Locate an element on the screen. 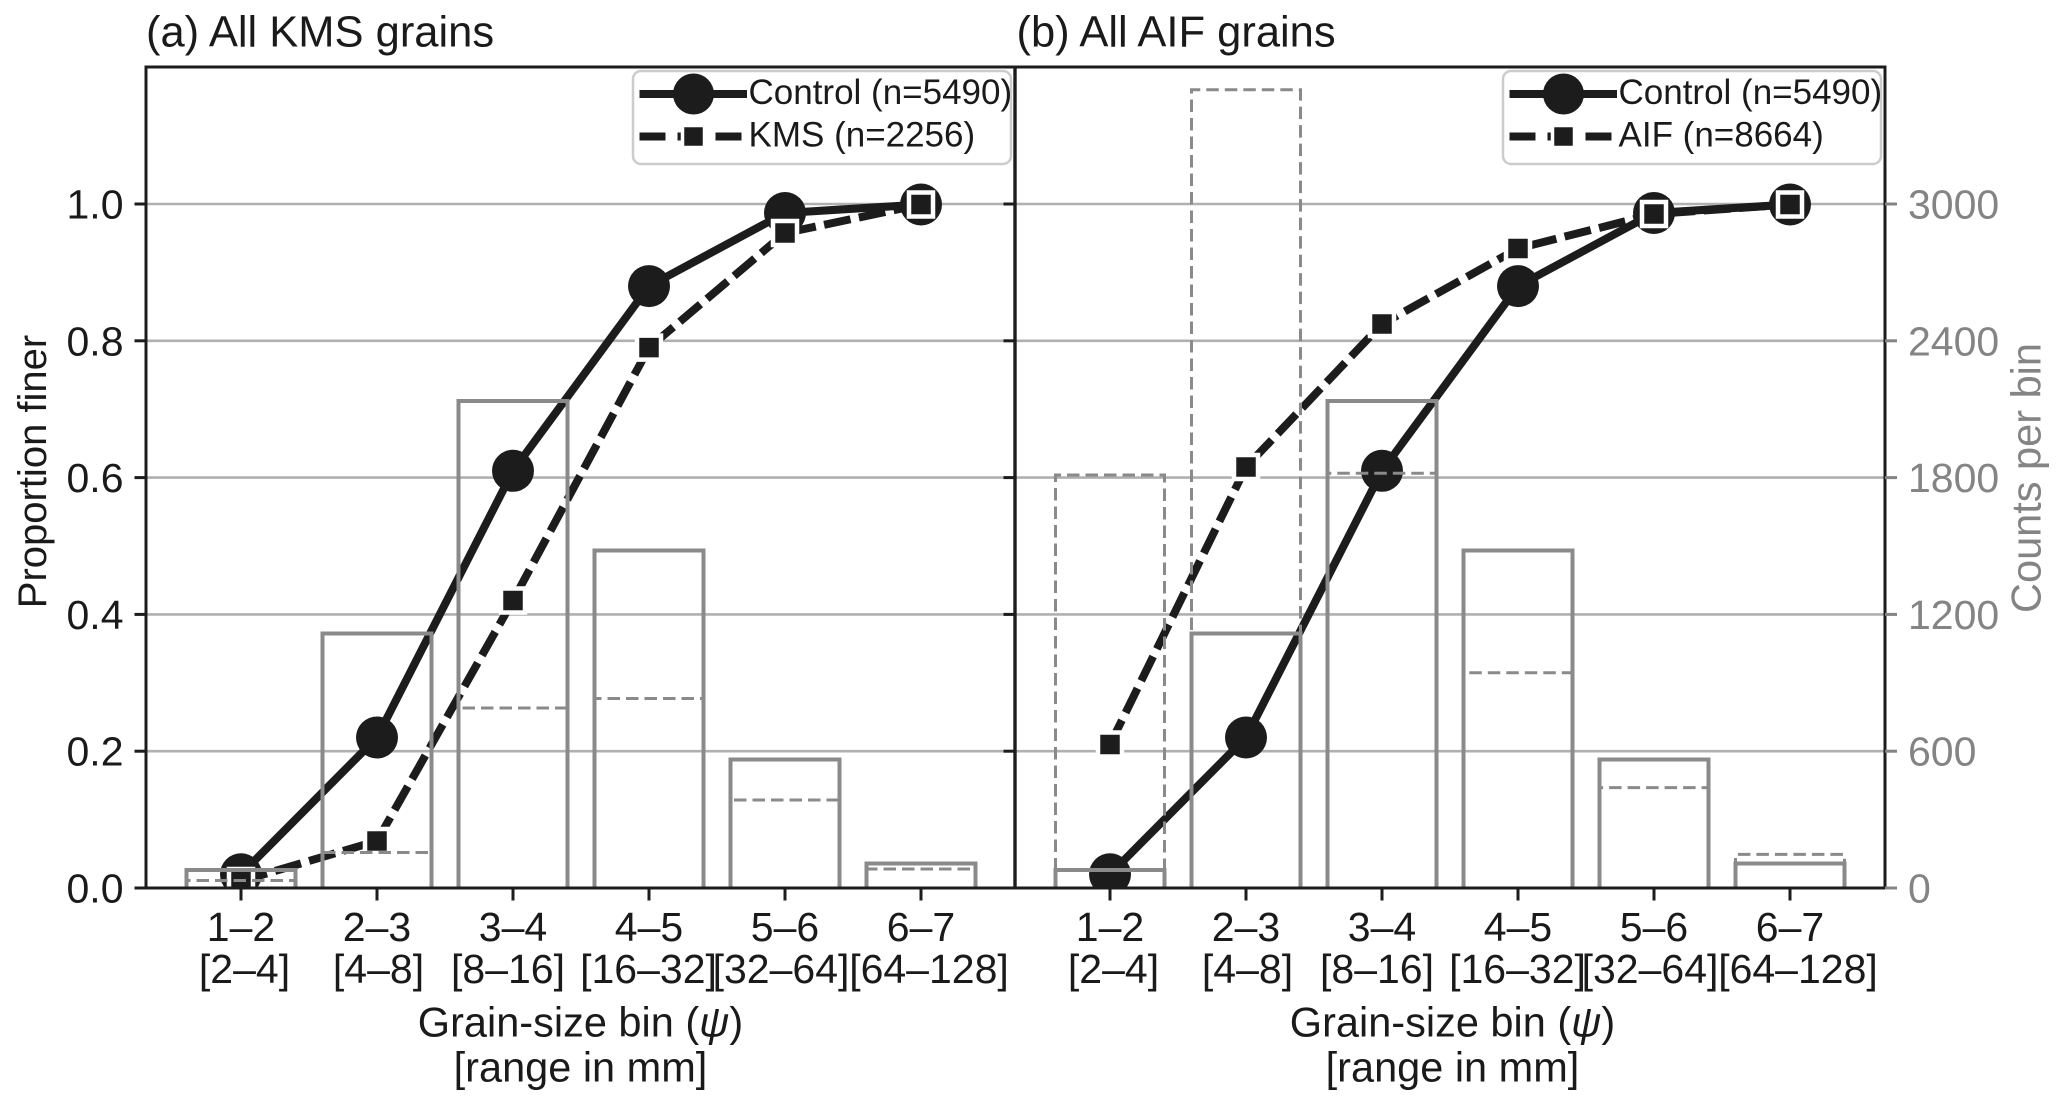 The width and height of the screenshot is (2067, 1107). svg-text: AIF (n=8664) is located at coordinates (1721, 135).